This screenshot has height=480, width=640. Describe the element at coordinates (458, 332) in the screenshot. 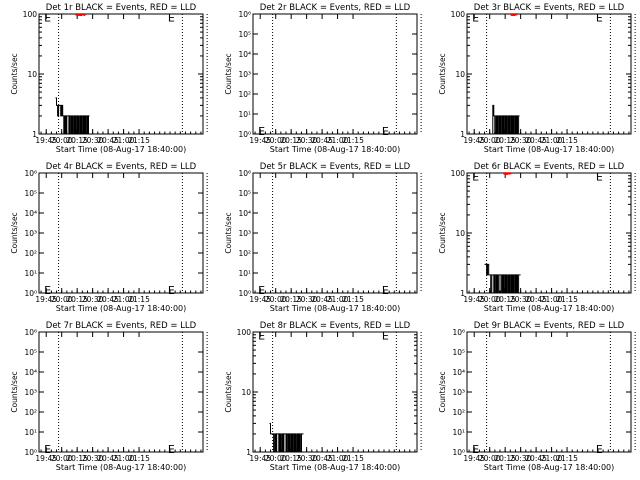

I see `det-9-y-tick-label: 10⁶` at that location.